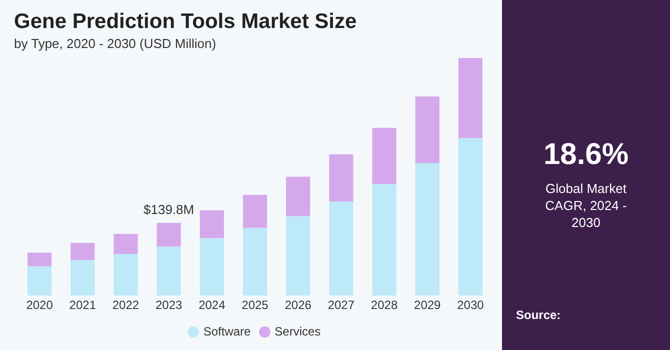  What do you see at coordinates (341, 305) in the screenshot?
I see `x-tick-label: 2027` at bounding box center [341, 305].